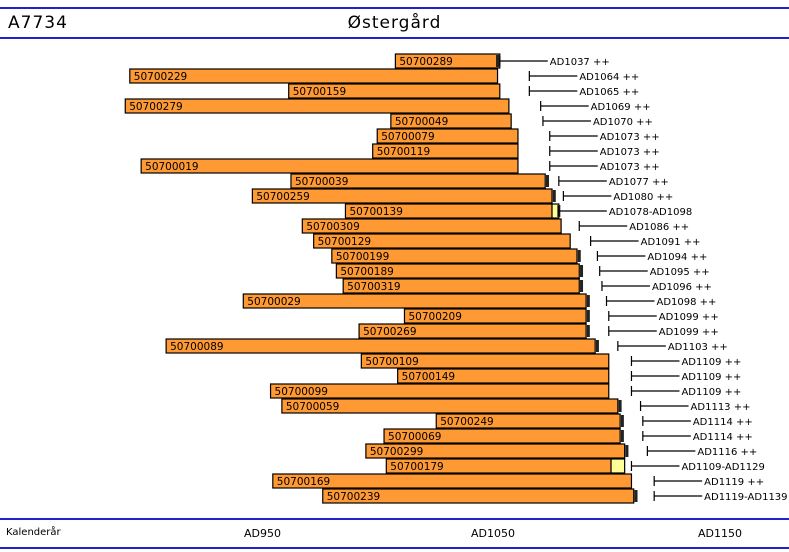  What do you see at coordinates (659, 227) in the screenshot?
I see `dating-label: AD1086 ++` at bounding box center [659, 227].